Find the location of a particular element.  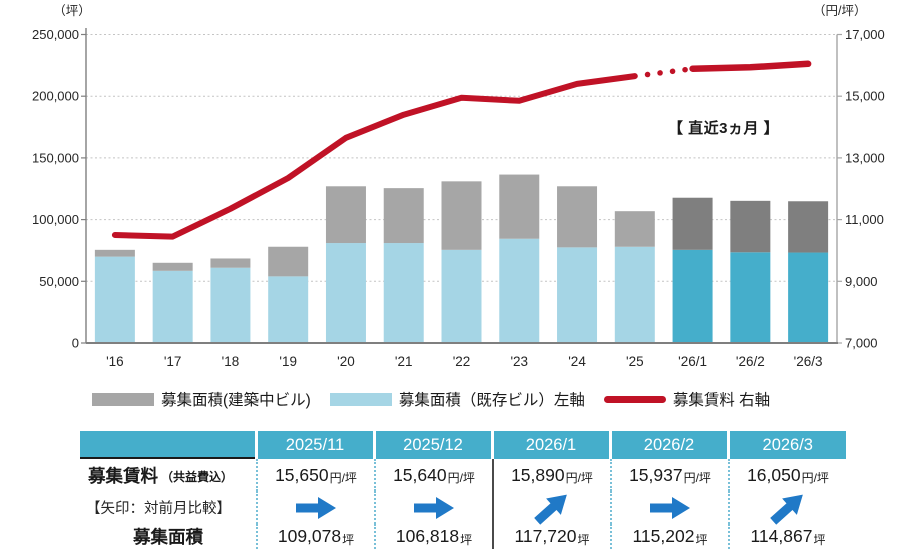

area-value-cell: 115,202 坪 is located at coordinates (669, 536).